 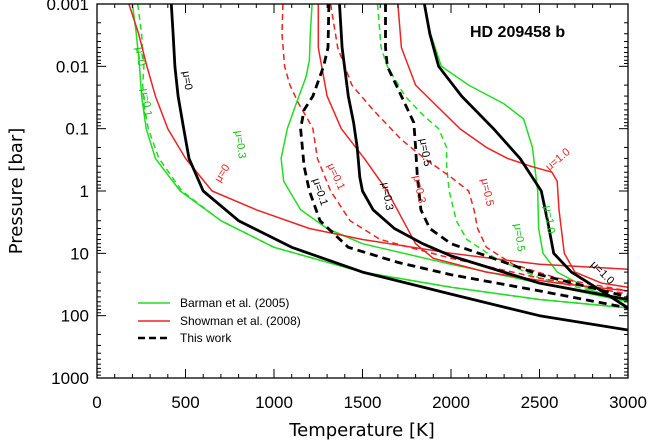 What do you see at coordinates (487, 192) in the screenshot?
I see `curve-label-showman-mu-0-5: μ=0.5` at bounding box center [487, 192].